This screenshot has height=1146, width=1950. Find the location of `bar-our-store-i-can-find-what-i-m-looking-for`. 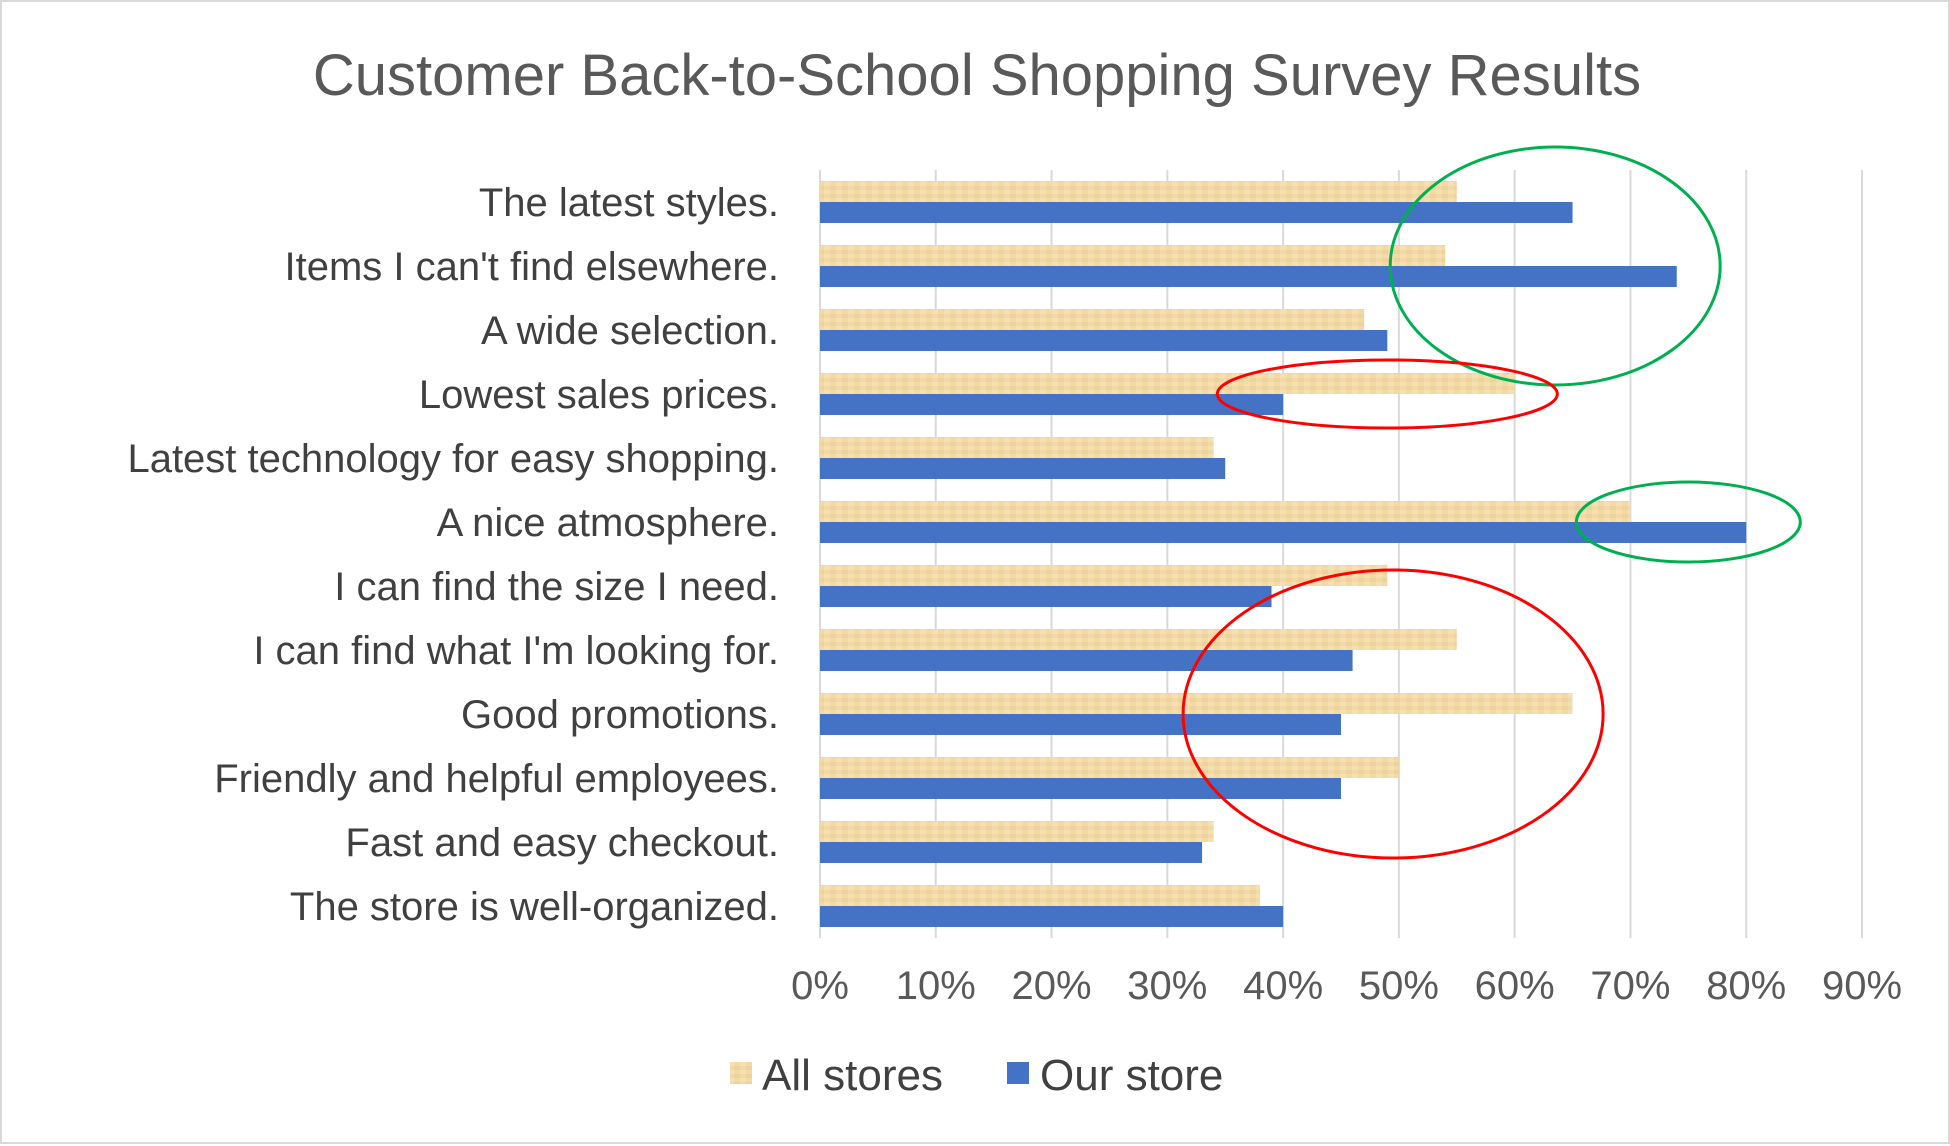

bar-our-store-i-can-find-what-i-m-looking-for is located at coordinates (1086, 660).